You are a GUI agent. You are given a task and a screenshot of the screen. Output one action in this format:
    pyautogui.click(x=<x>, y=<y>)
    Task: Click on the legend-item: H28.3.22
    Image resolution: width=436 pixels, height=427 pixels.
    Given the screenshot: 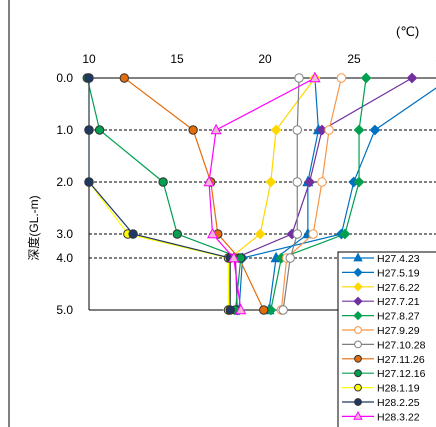 What is the action you would take?
    pyautogui.click(x=381, y=416)
    